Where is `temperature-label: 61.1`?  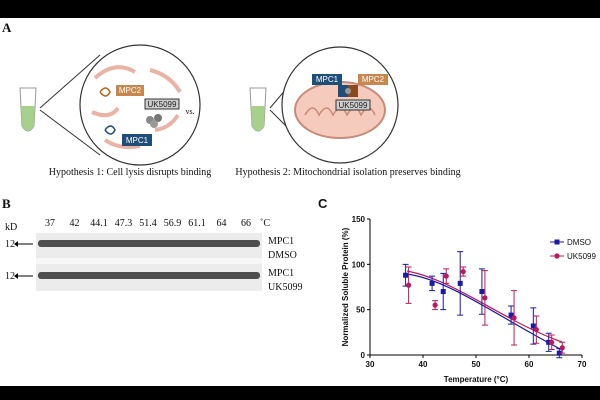
temperature-label: 61.1 is located at coordinates (197, 223).